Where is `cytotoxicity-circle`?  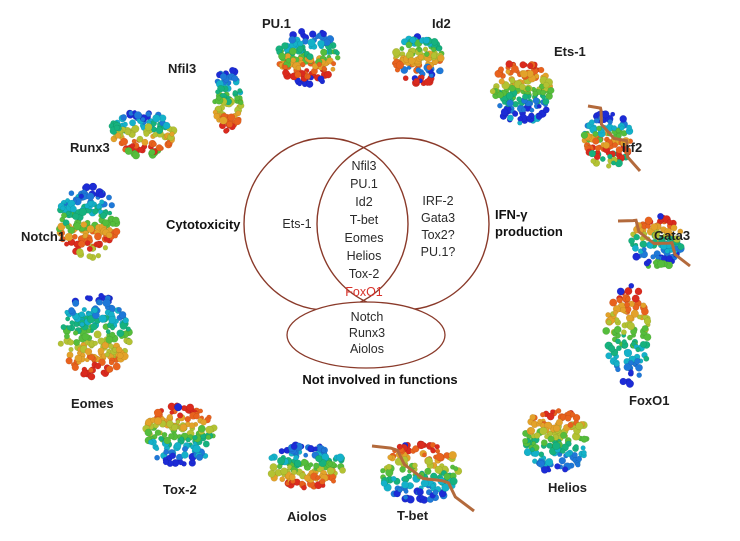
cytotoxicity-circle is located at coordinates (326, 224).